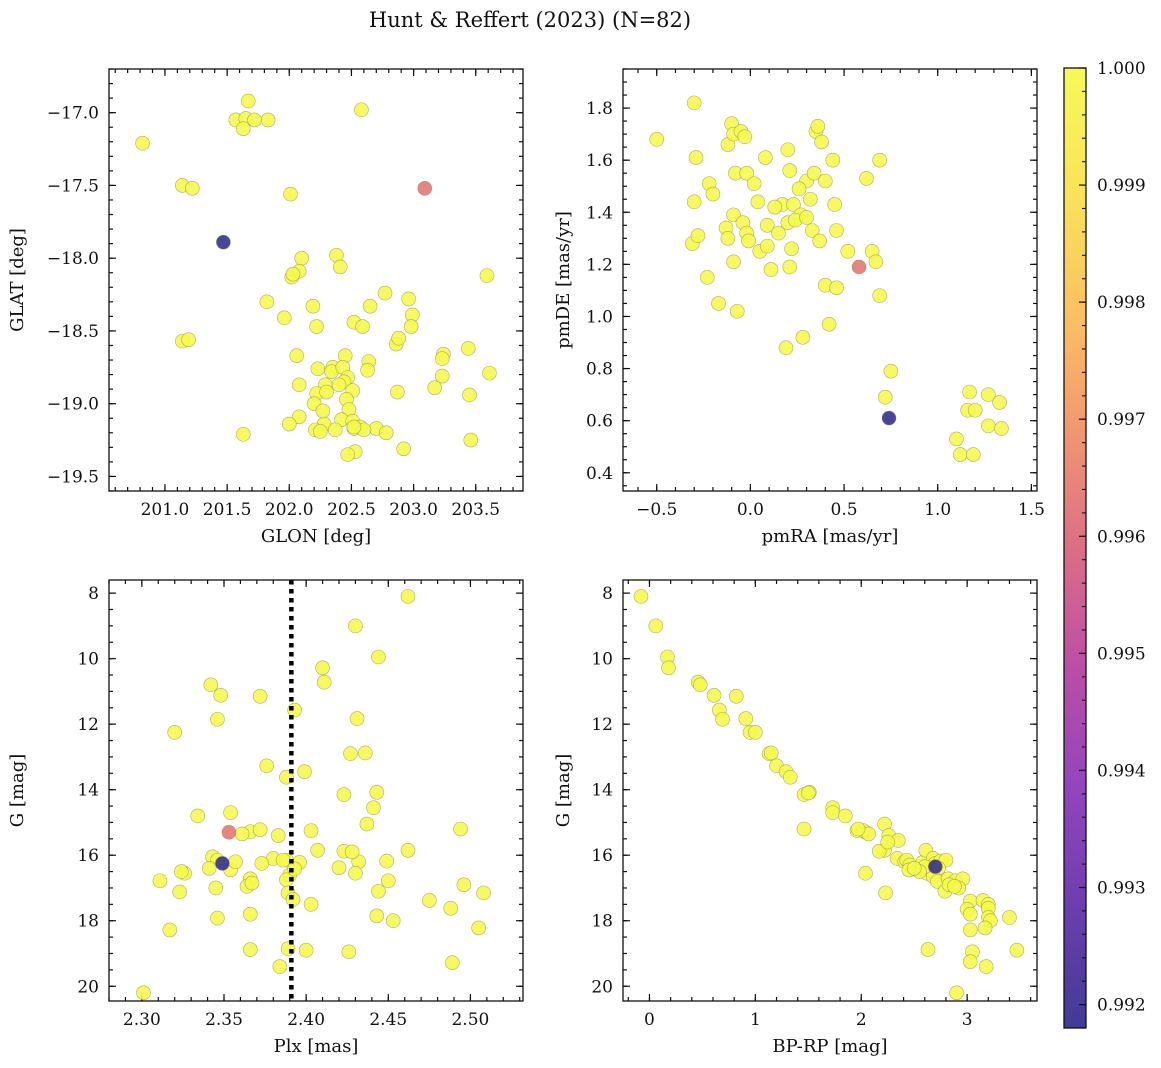  Describe the element at coordinates (1031, 510) in the screenshot. I see `x-tick-label: 1.5` at that location.